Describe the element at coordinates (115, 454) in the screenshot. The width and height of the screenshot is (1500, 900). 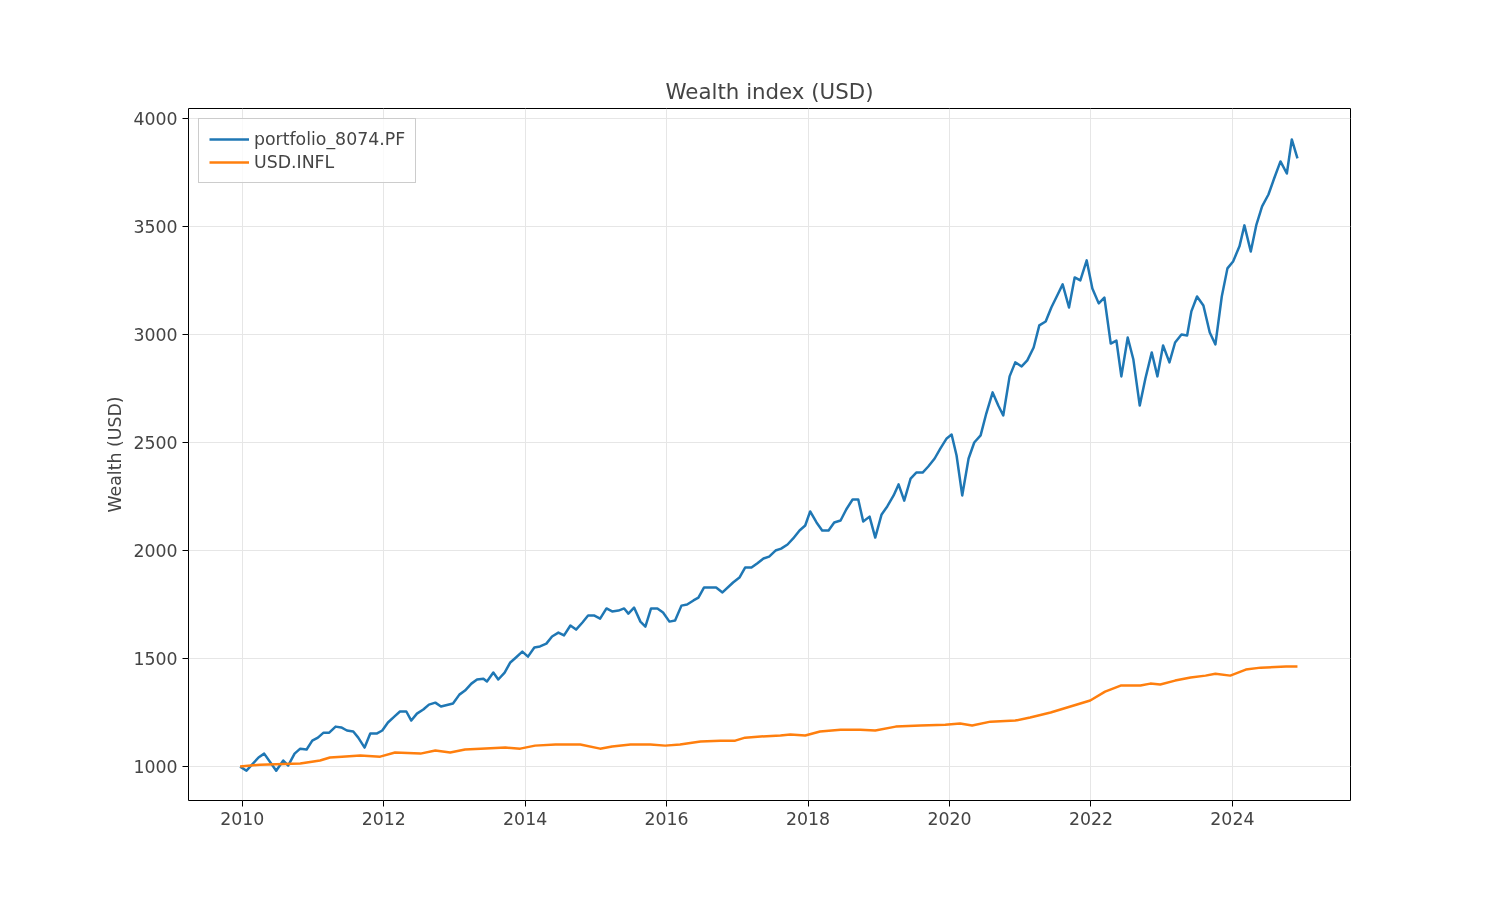
I see `y-axis-title: Wealth (USD)` at that location.